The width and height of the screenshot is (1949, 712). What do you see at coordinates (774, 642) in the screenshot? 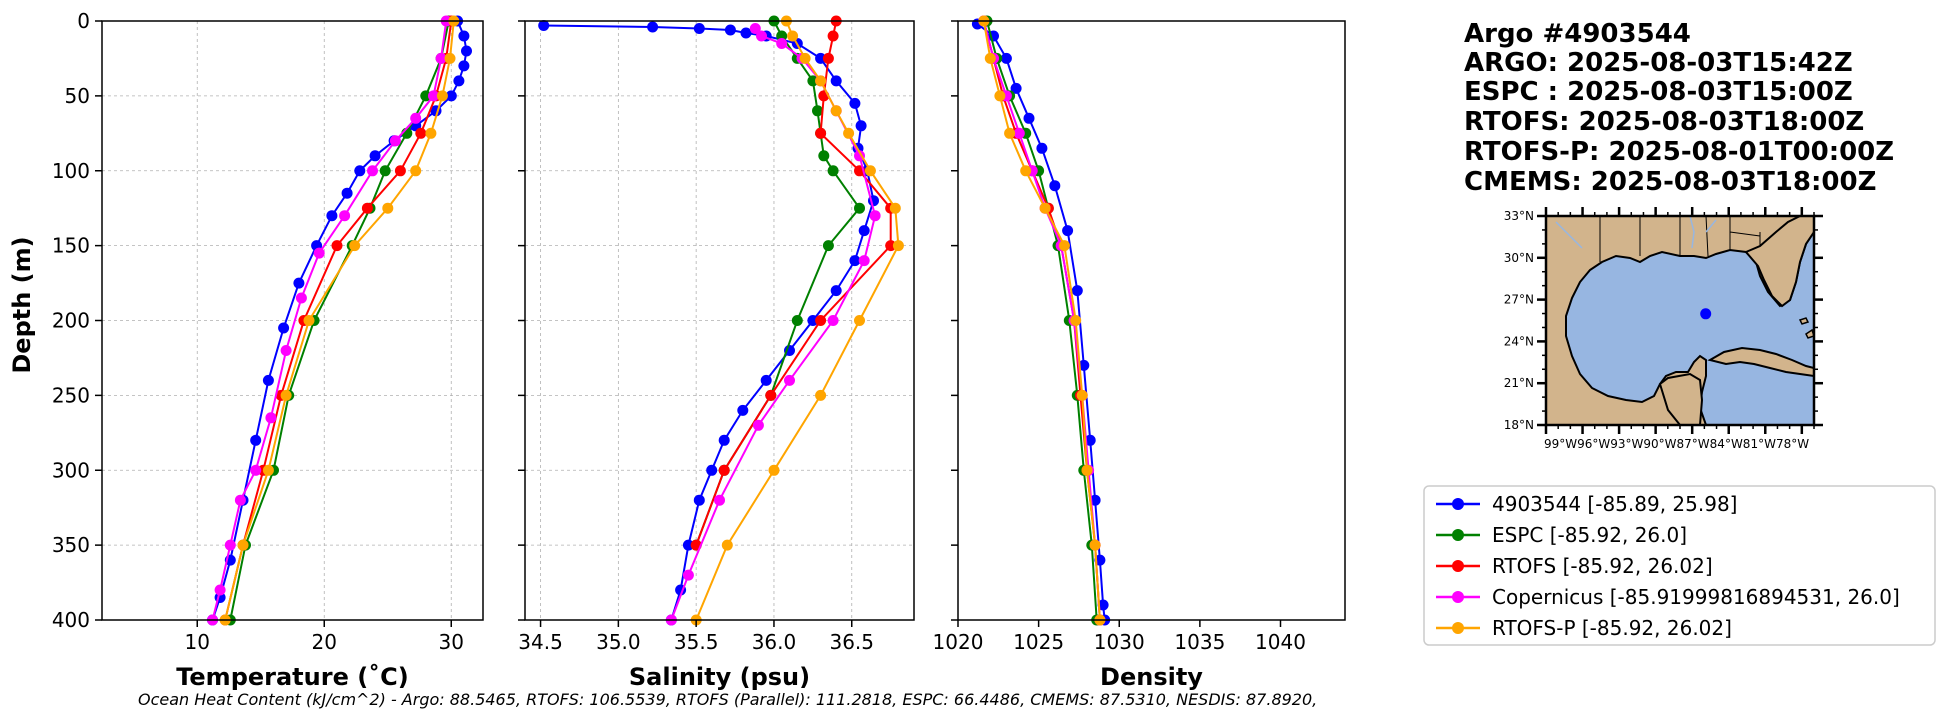
I see `x-tick-label: 36.0` at bounding box center [774, 642].